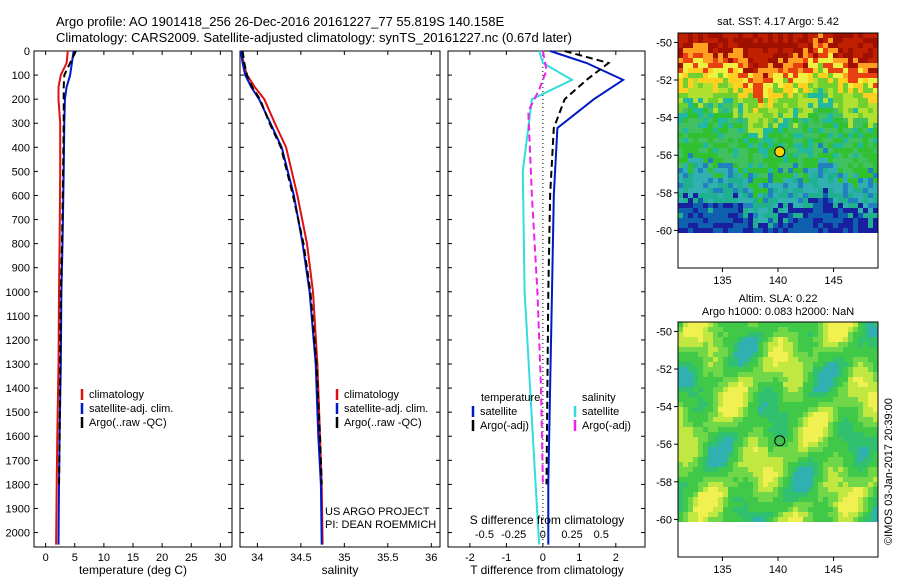 The image size is (900, 580). What do you see at coordinates (21, 148) in the screenshot?
I see `y-tick-label: 400` at bounding box center [21, 148].